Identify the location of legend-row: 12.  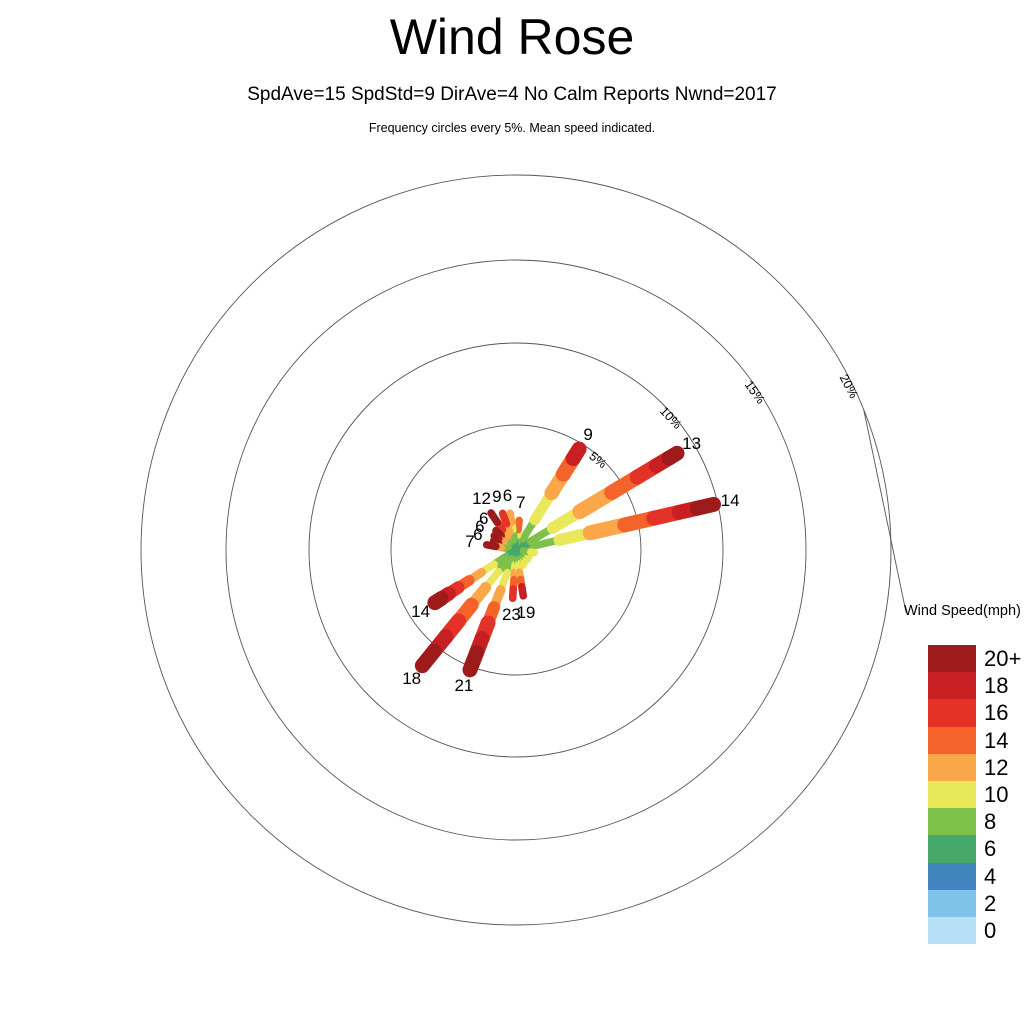
(975, 767).